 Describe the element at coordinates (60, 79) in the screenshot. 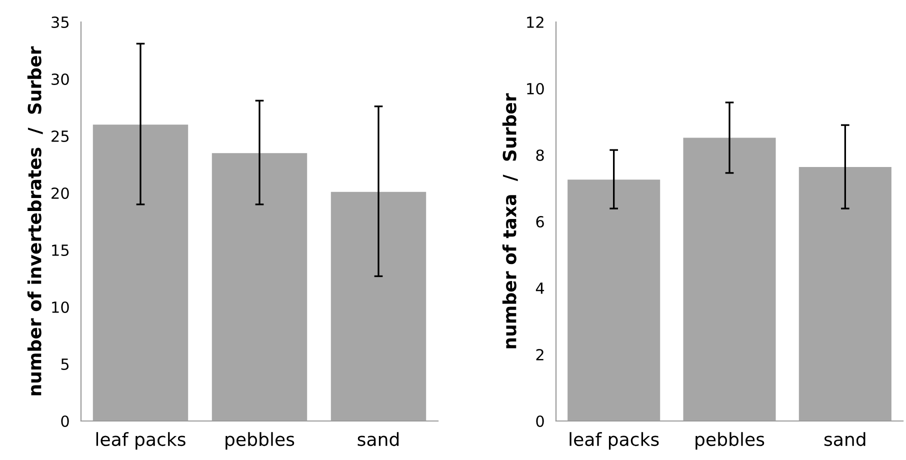

I see `y-tick-label: 30` at that location.